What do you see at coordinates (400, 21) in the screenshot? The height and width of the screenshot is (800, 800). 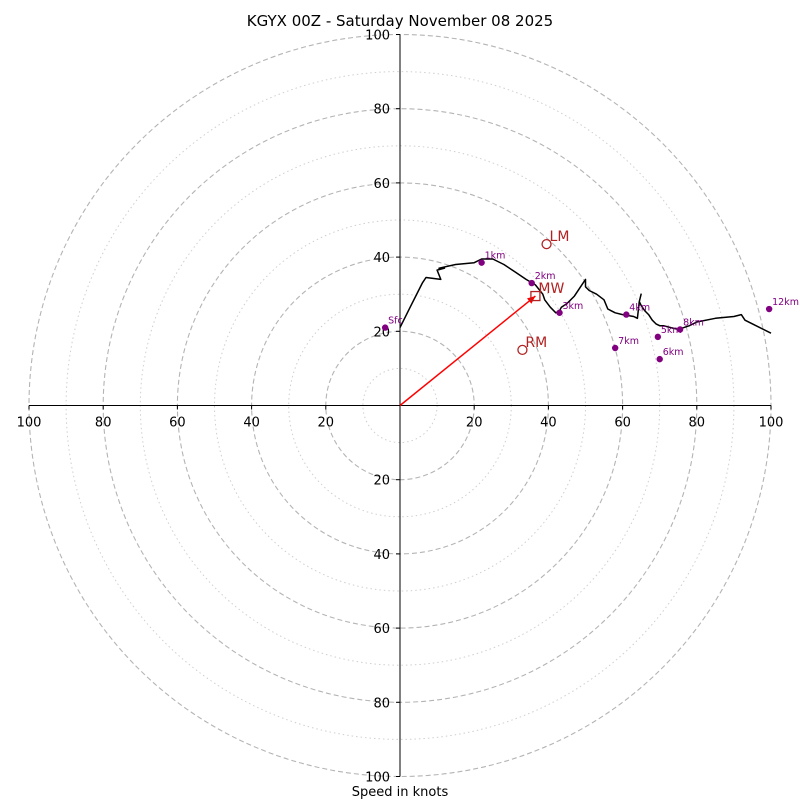 I see `chart-title: KGYX 00Z - Saturday November 08 2025` at bounding box center [400, 21].